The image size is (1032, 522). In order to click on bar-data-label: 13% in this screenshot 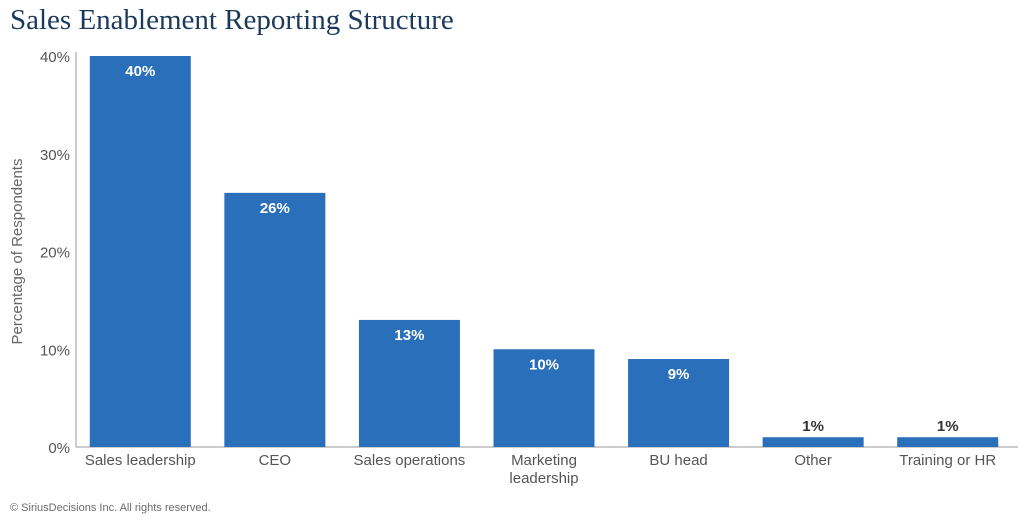, I will do `click(409, 335)`.